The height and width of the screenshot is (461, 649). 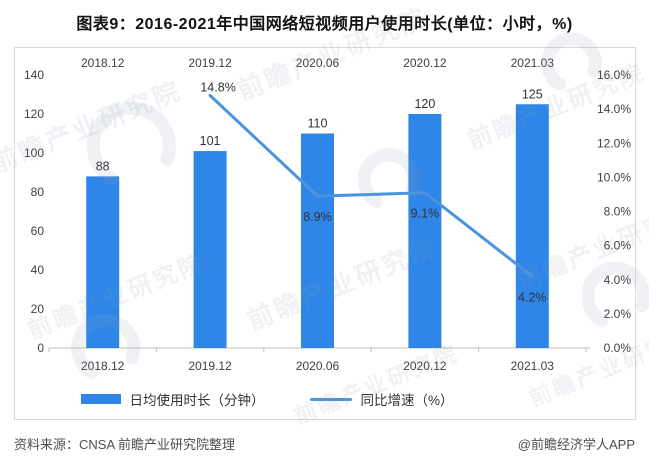 I want to click on legend-item-line-series: 同比增速（%）, so click(x=382, y=399).